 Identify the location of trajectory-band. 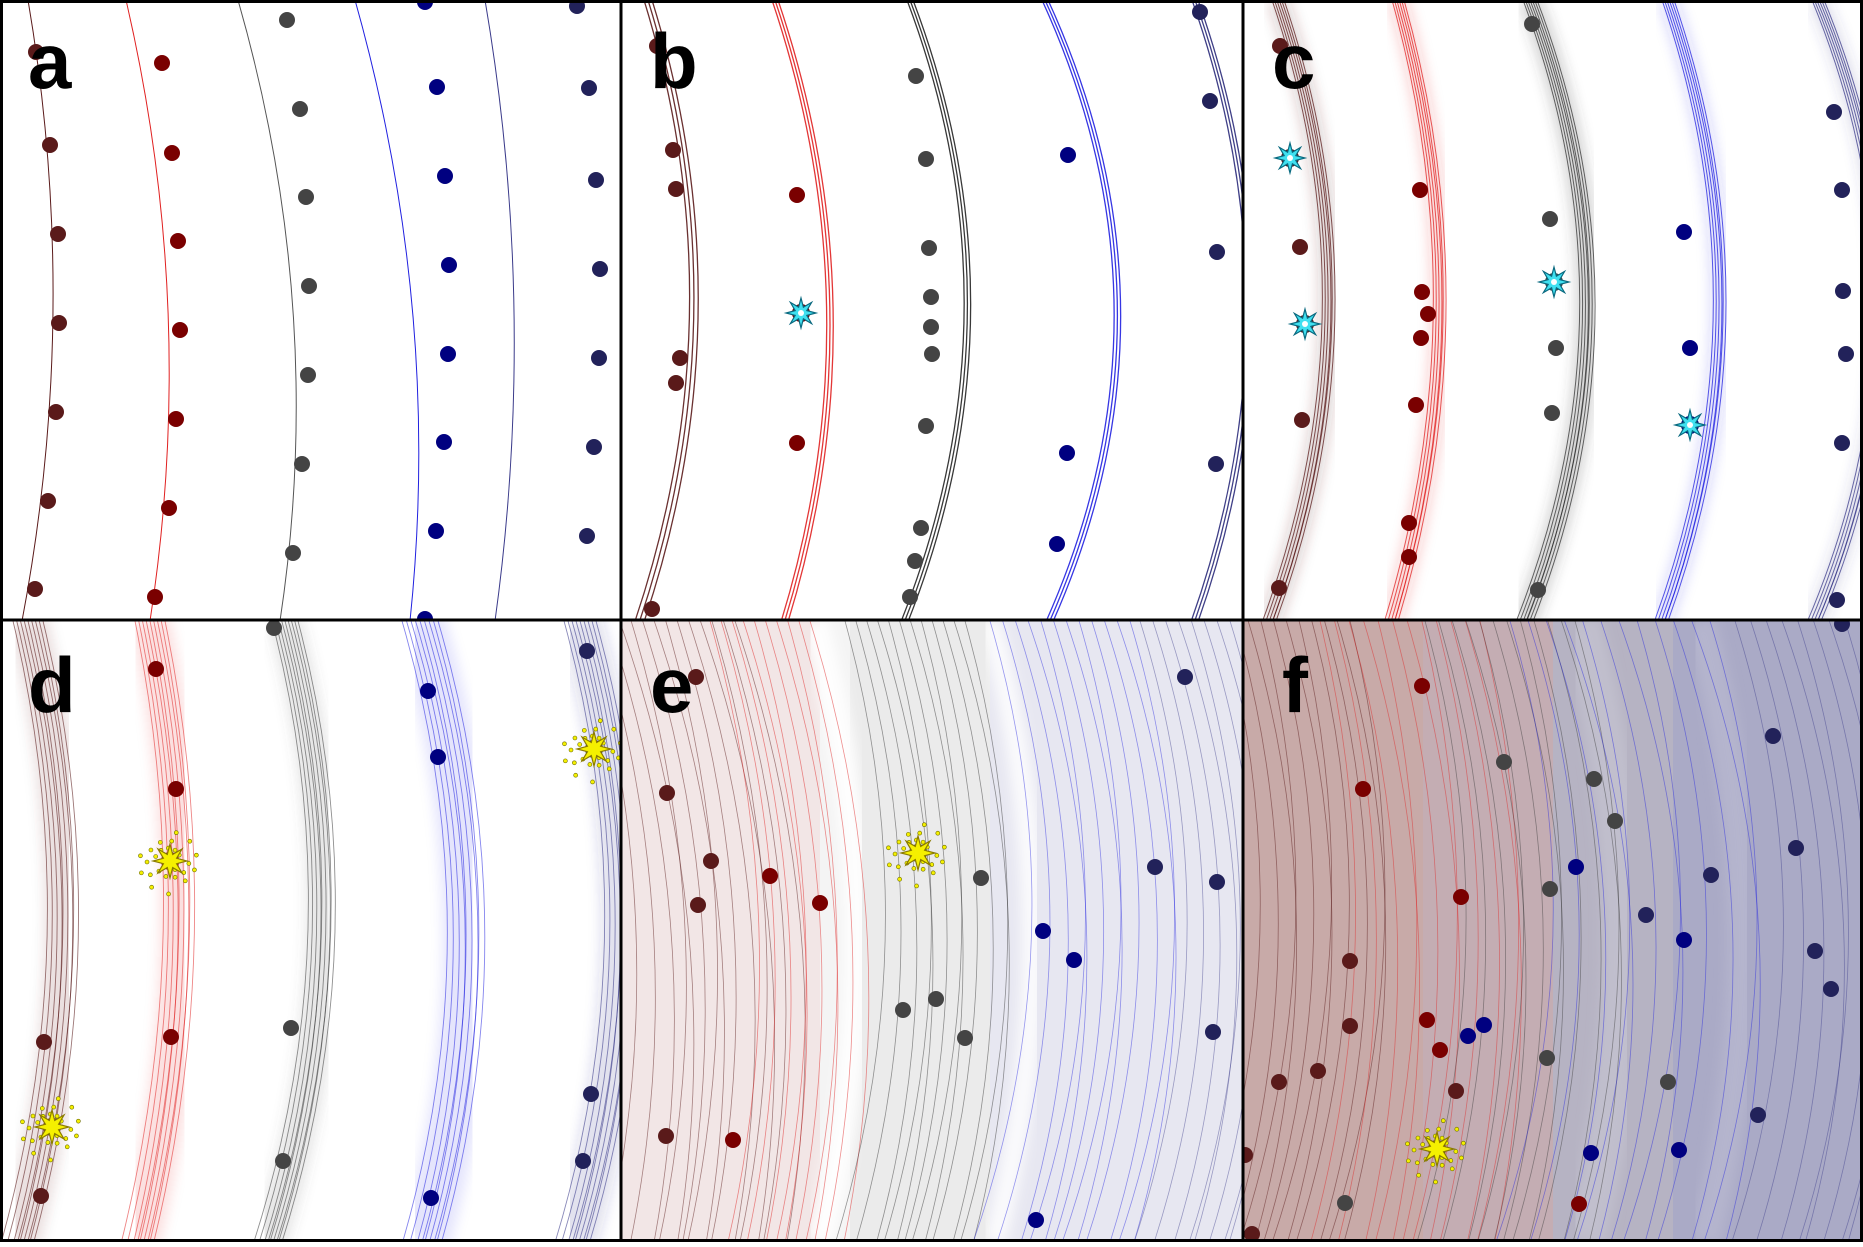
(1691, 310).